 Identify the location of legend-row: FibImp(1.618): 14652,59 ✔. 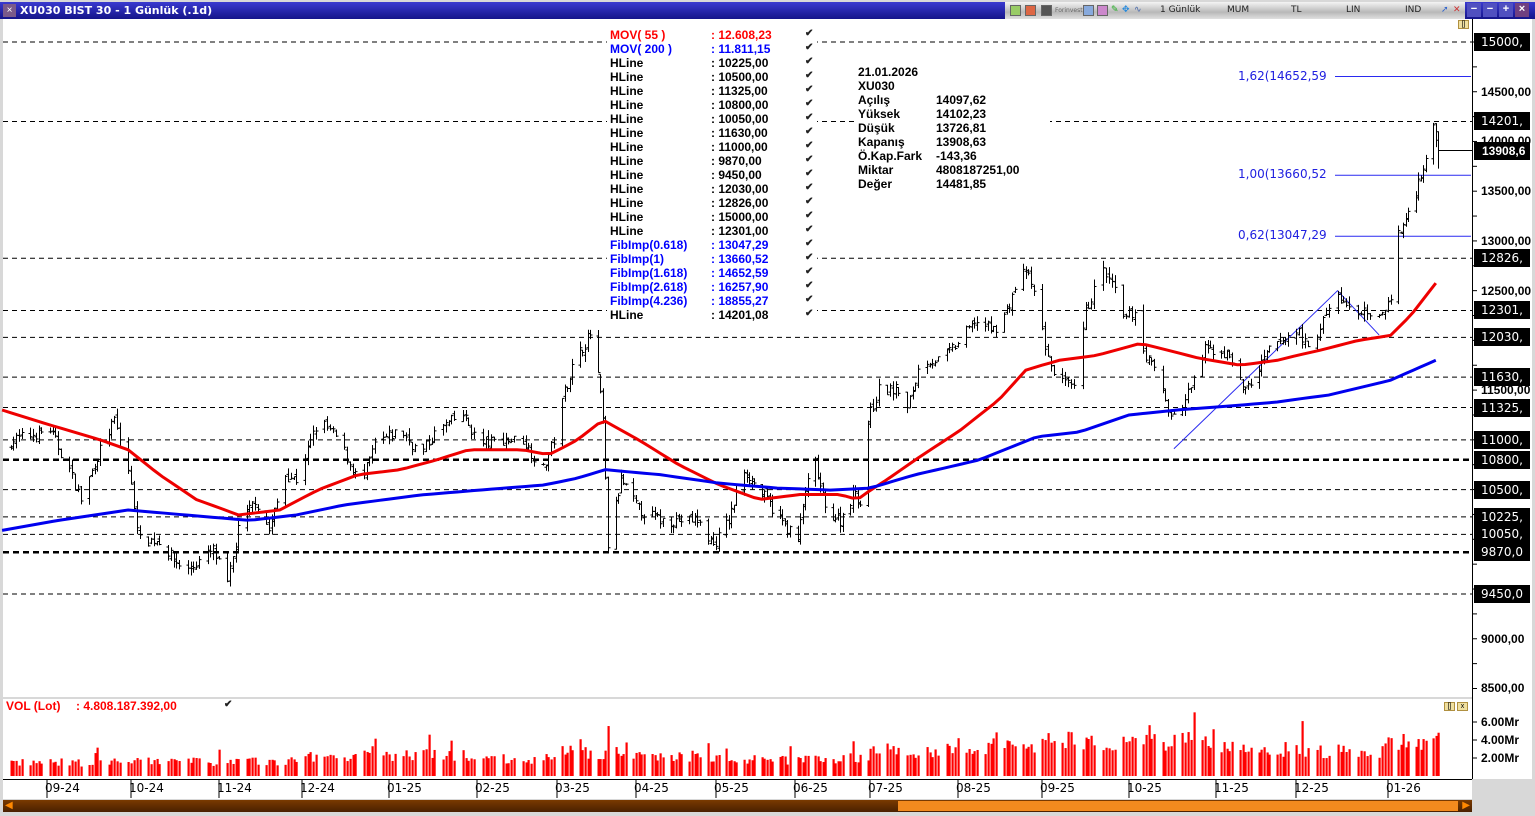
(711, 273).